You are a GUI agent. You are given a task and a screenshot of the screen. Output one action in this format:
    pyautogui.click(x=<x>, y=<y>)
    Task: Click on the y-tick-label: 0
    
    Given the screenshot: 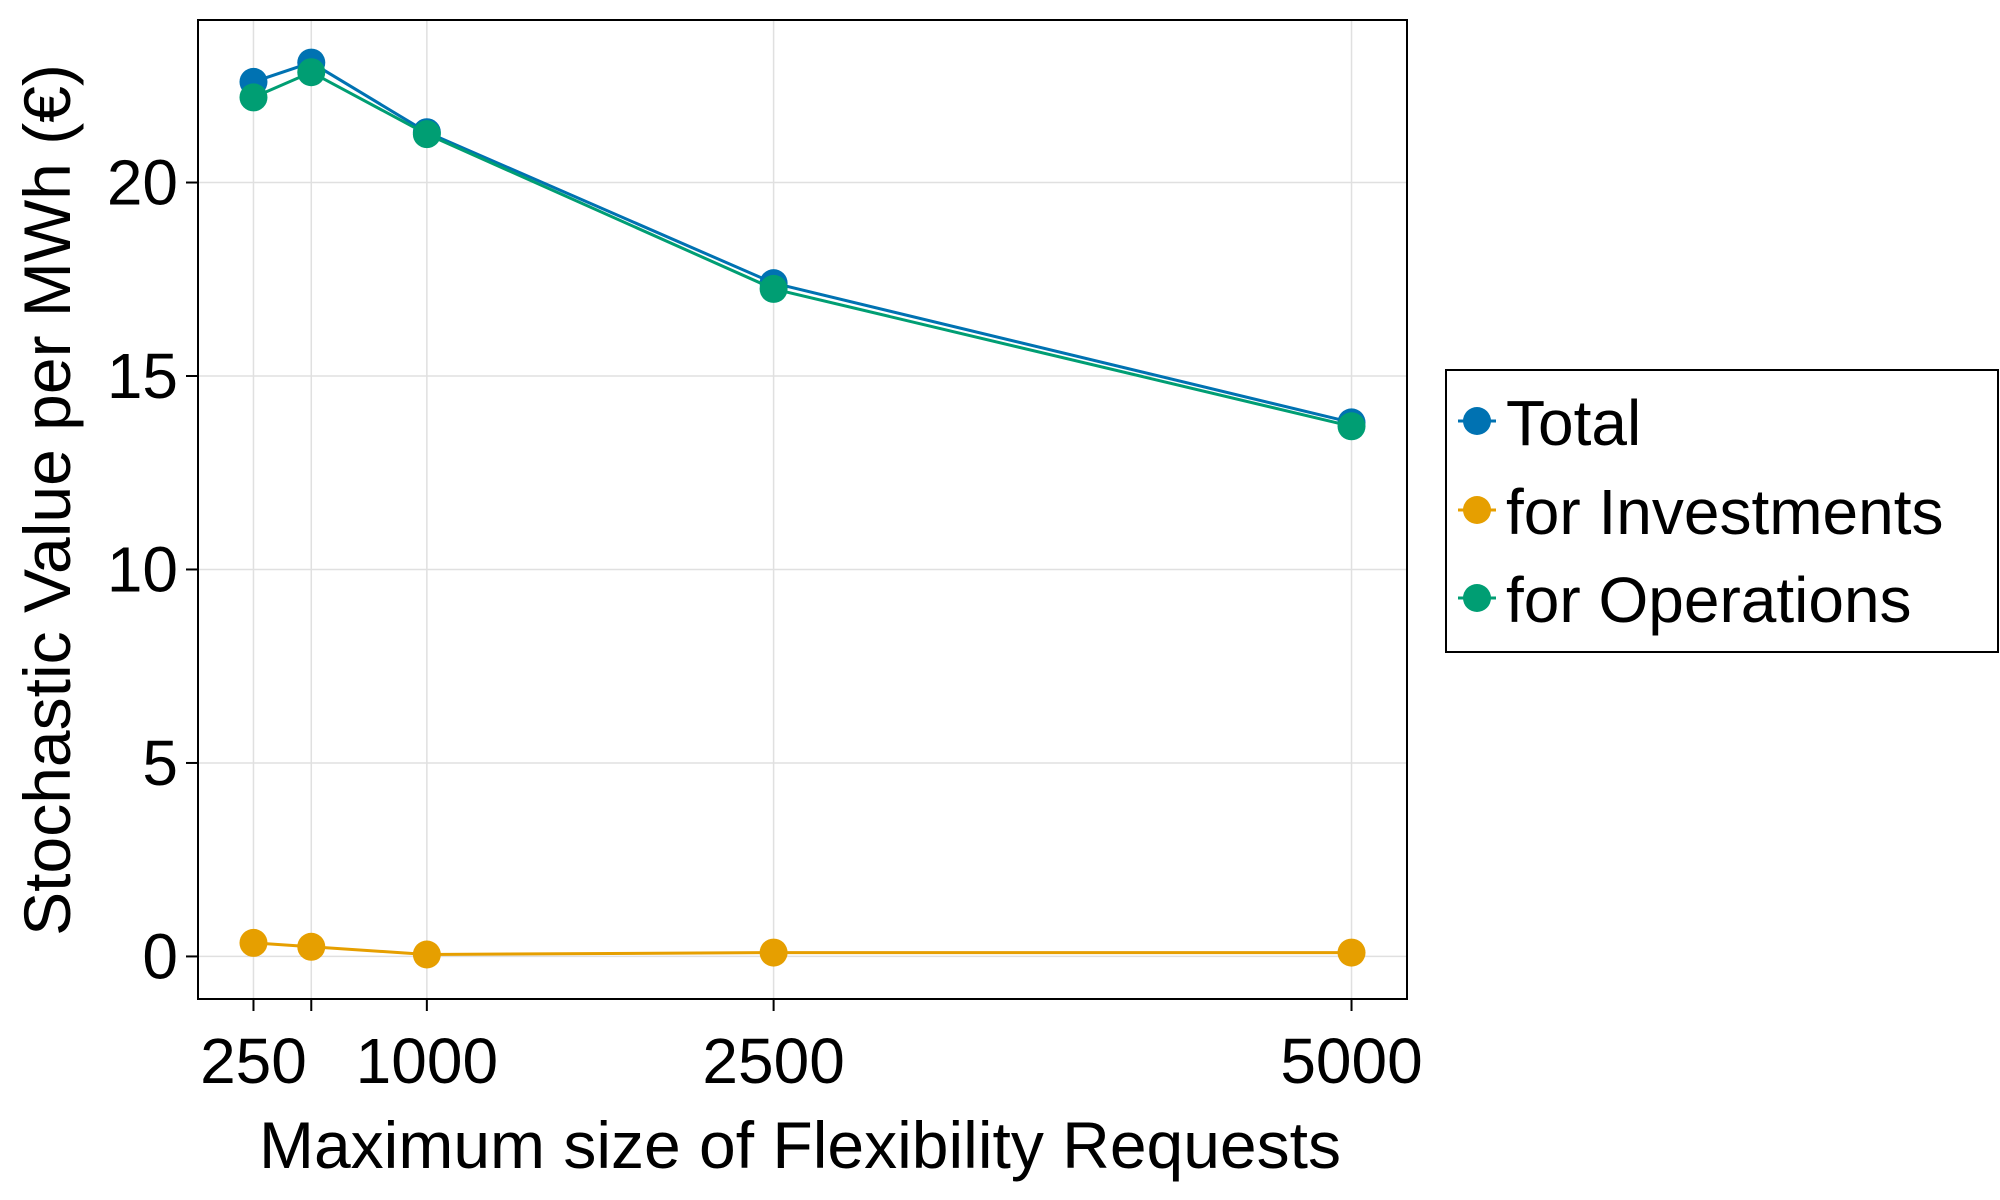 What is the action you would take?
    pyautogui.click(x=160, y=956)
    